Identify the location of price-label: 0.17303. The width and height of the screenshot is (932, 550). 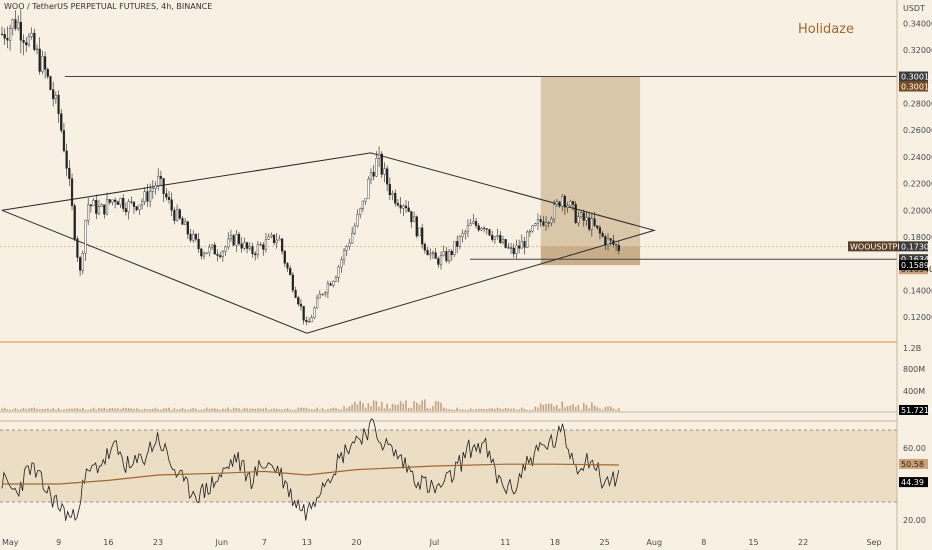
(915, 246).